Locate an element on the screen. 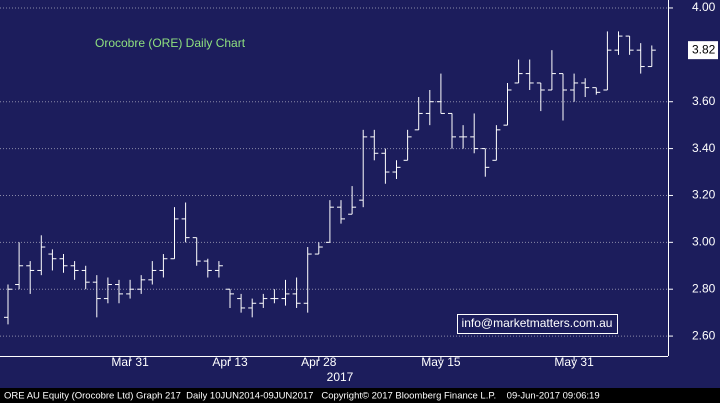 This screenshot has height=403, width=720. annotation-box is located at coordinates (537, 324).